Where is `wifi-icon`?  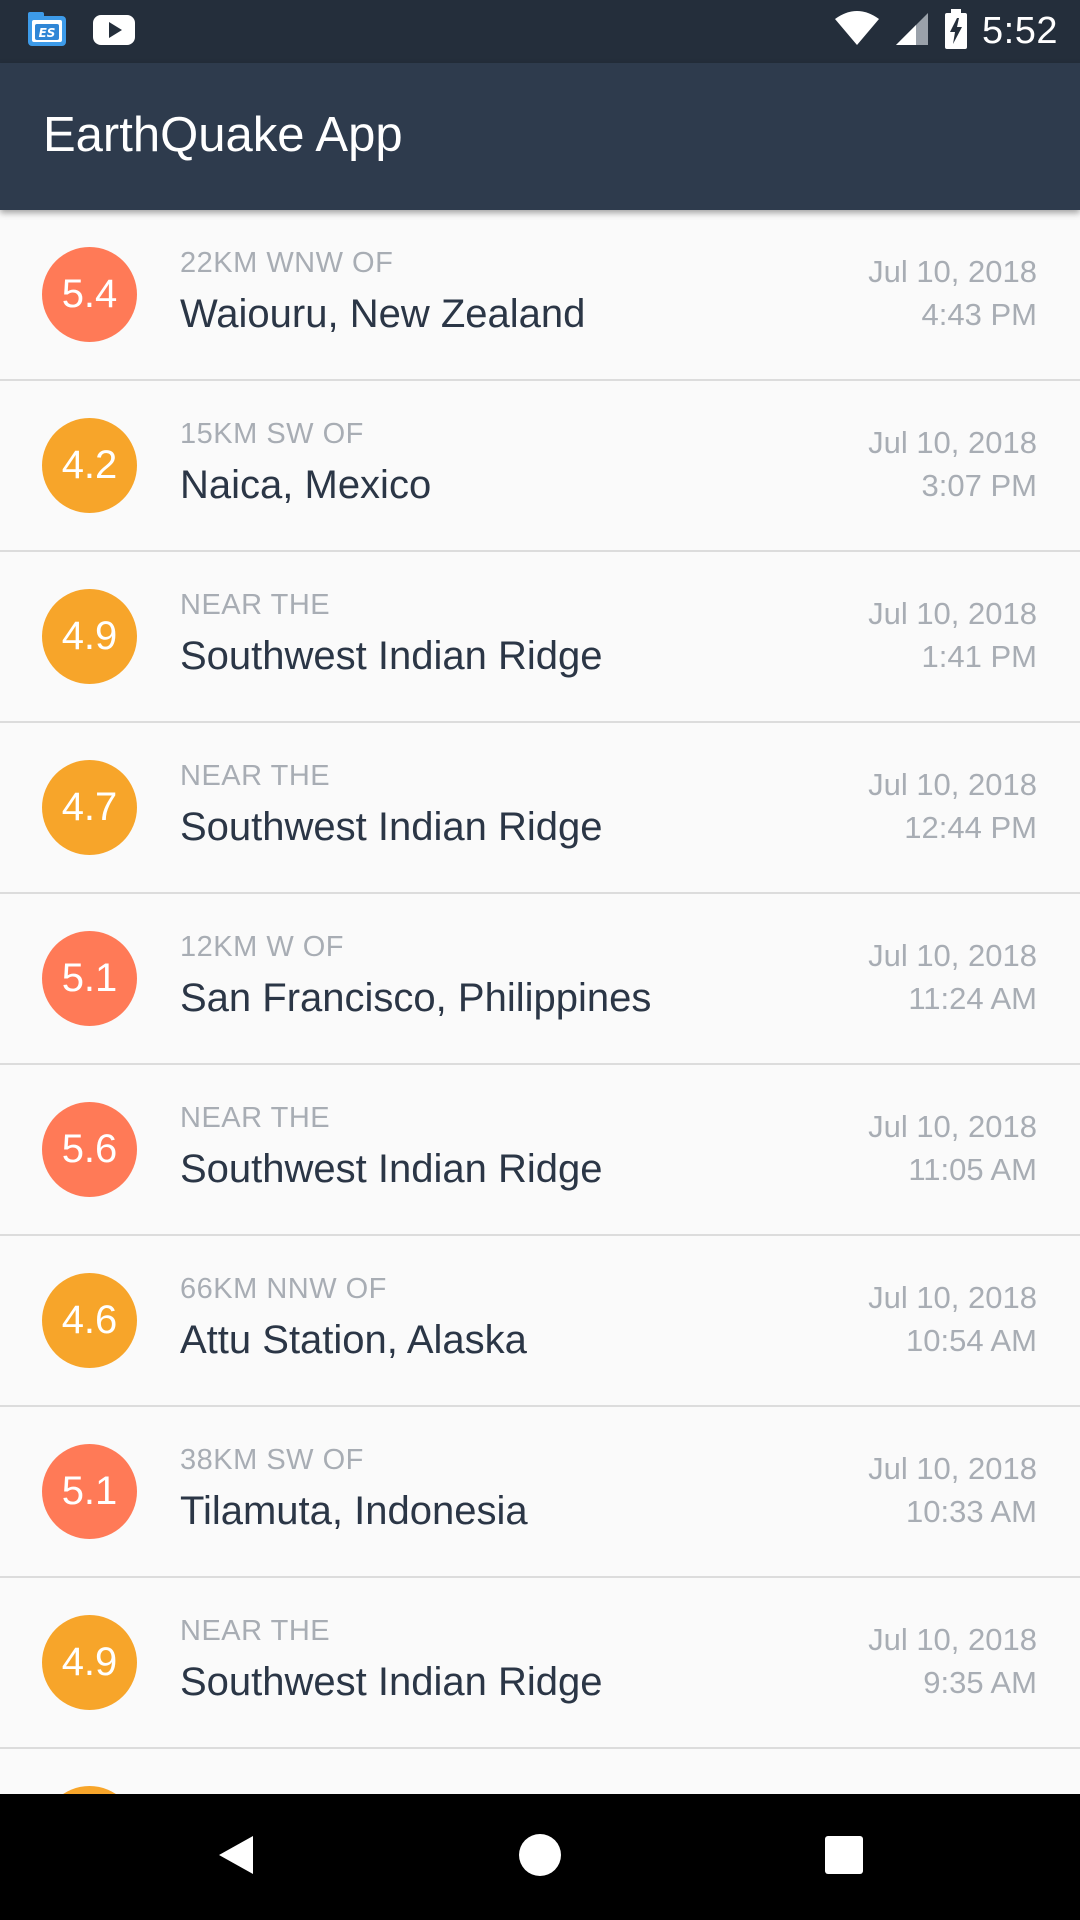
wifi-icon is located at coordinates (857, 31).